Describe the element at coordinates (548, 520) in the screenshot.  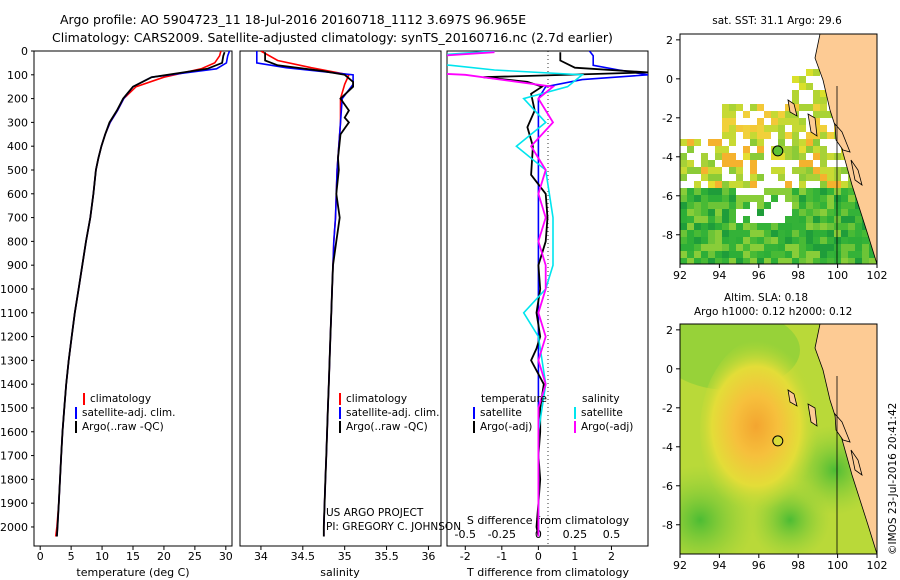
I see `difference-xlabel-top: S difference from climatology` at that location.